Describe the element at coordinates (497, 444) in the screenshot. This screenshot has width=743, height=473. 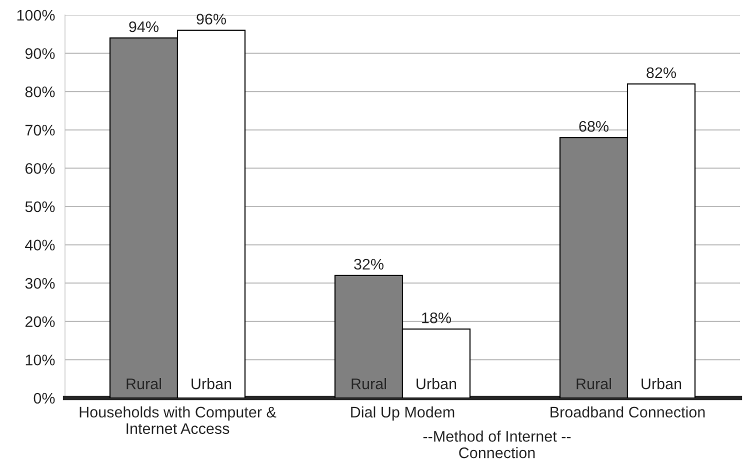
I see `x-axis-title: --Method of Internet -- Connection` at that location.